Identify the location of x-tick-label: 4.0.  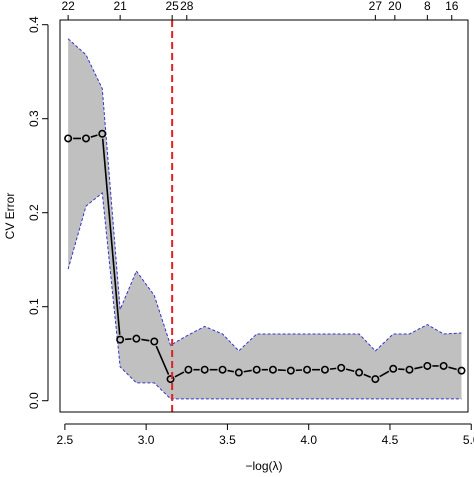
(308, 440).